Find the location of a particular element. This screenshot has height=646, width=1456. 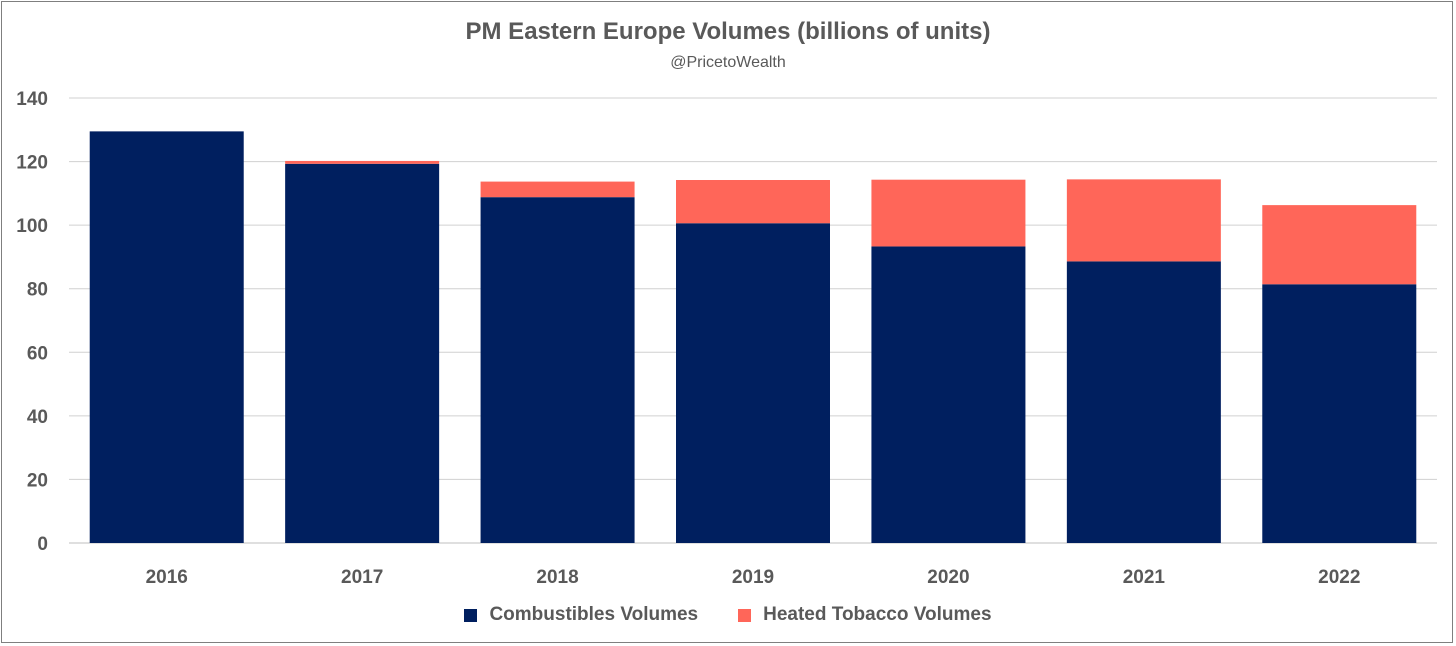

legend-swatch-combustibles is located at coordinates (471, 615).